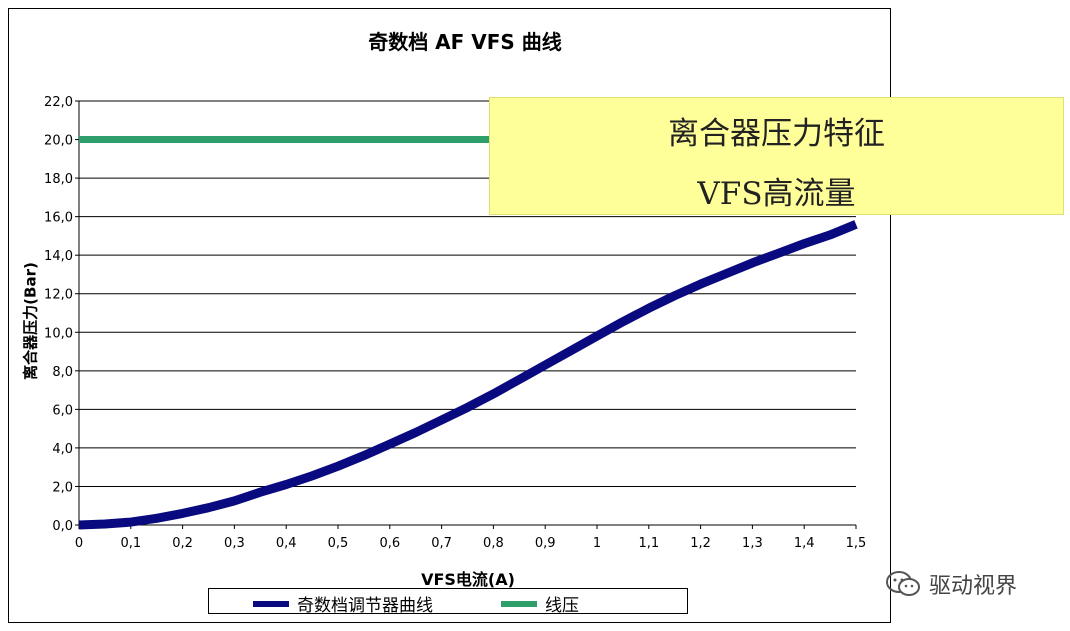  I want to click on x-tick-label: 1,5, so click(856, 543).